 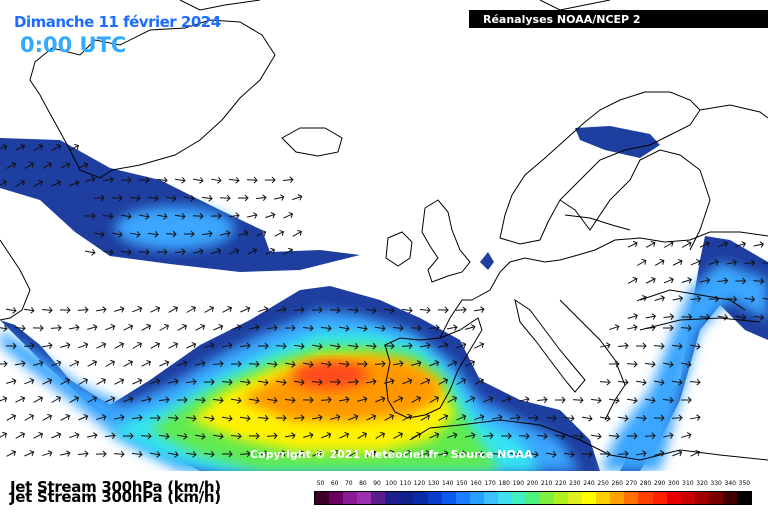 What do you see at coordinates (618, 19) in the screenshot?
I see `source-label: Réanalyses NOAA/NCEP 2` at bounding box center [618, 19].